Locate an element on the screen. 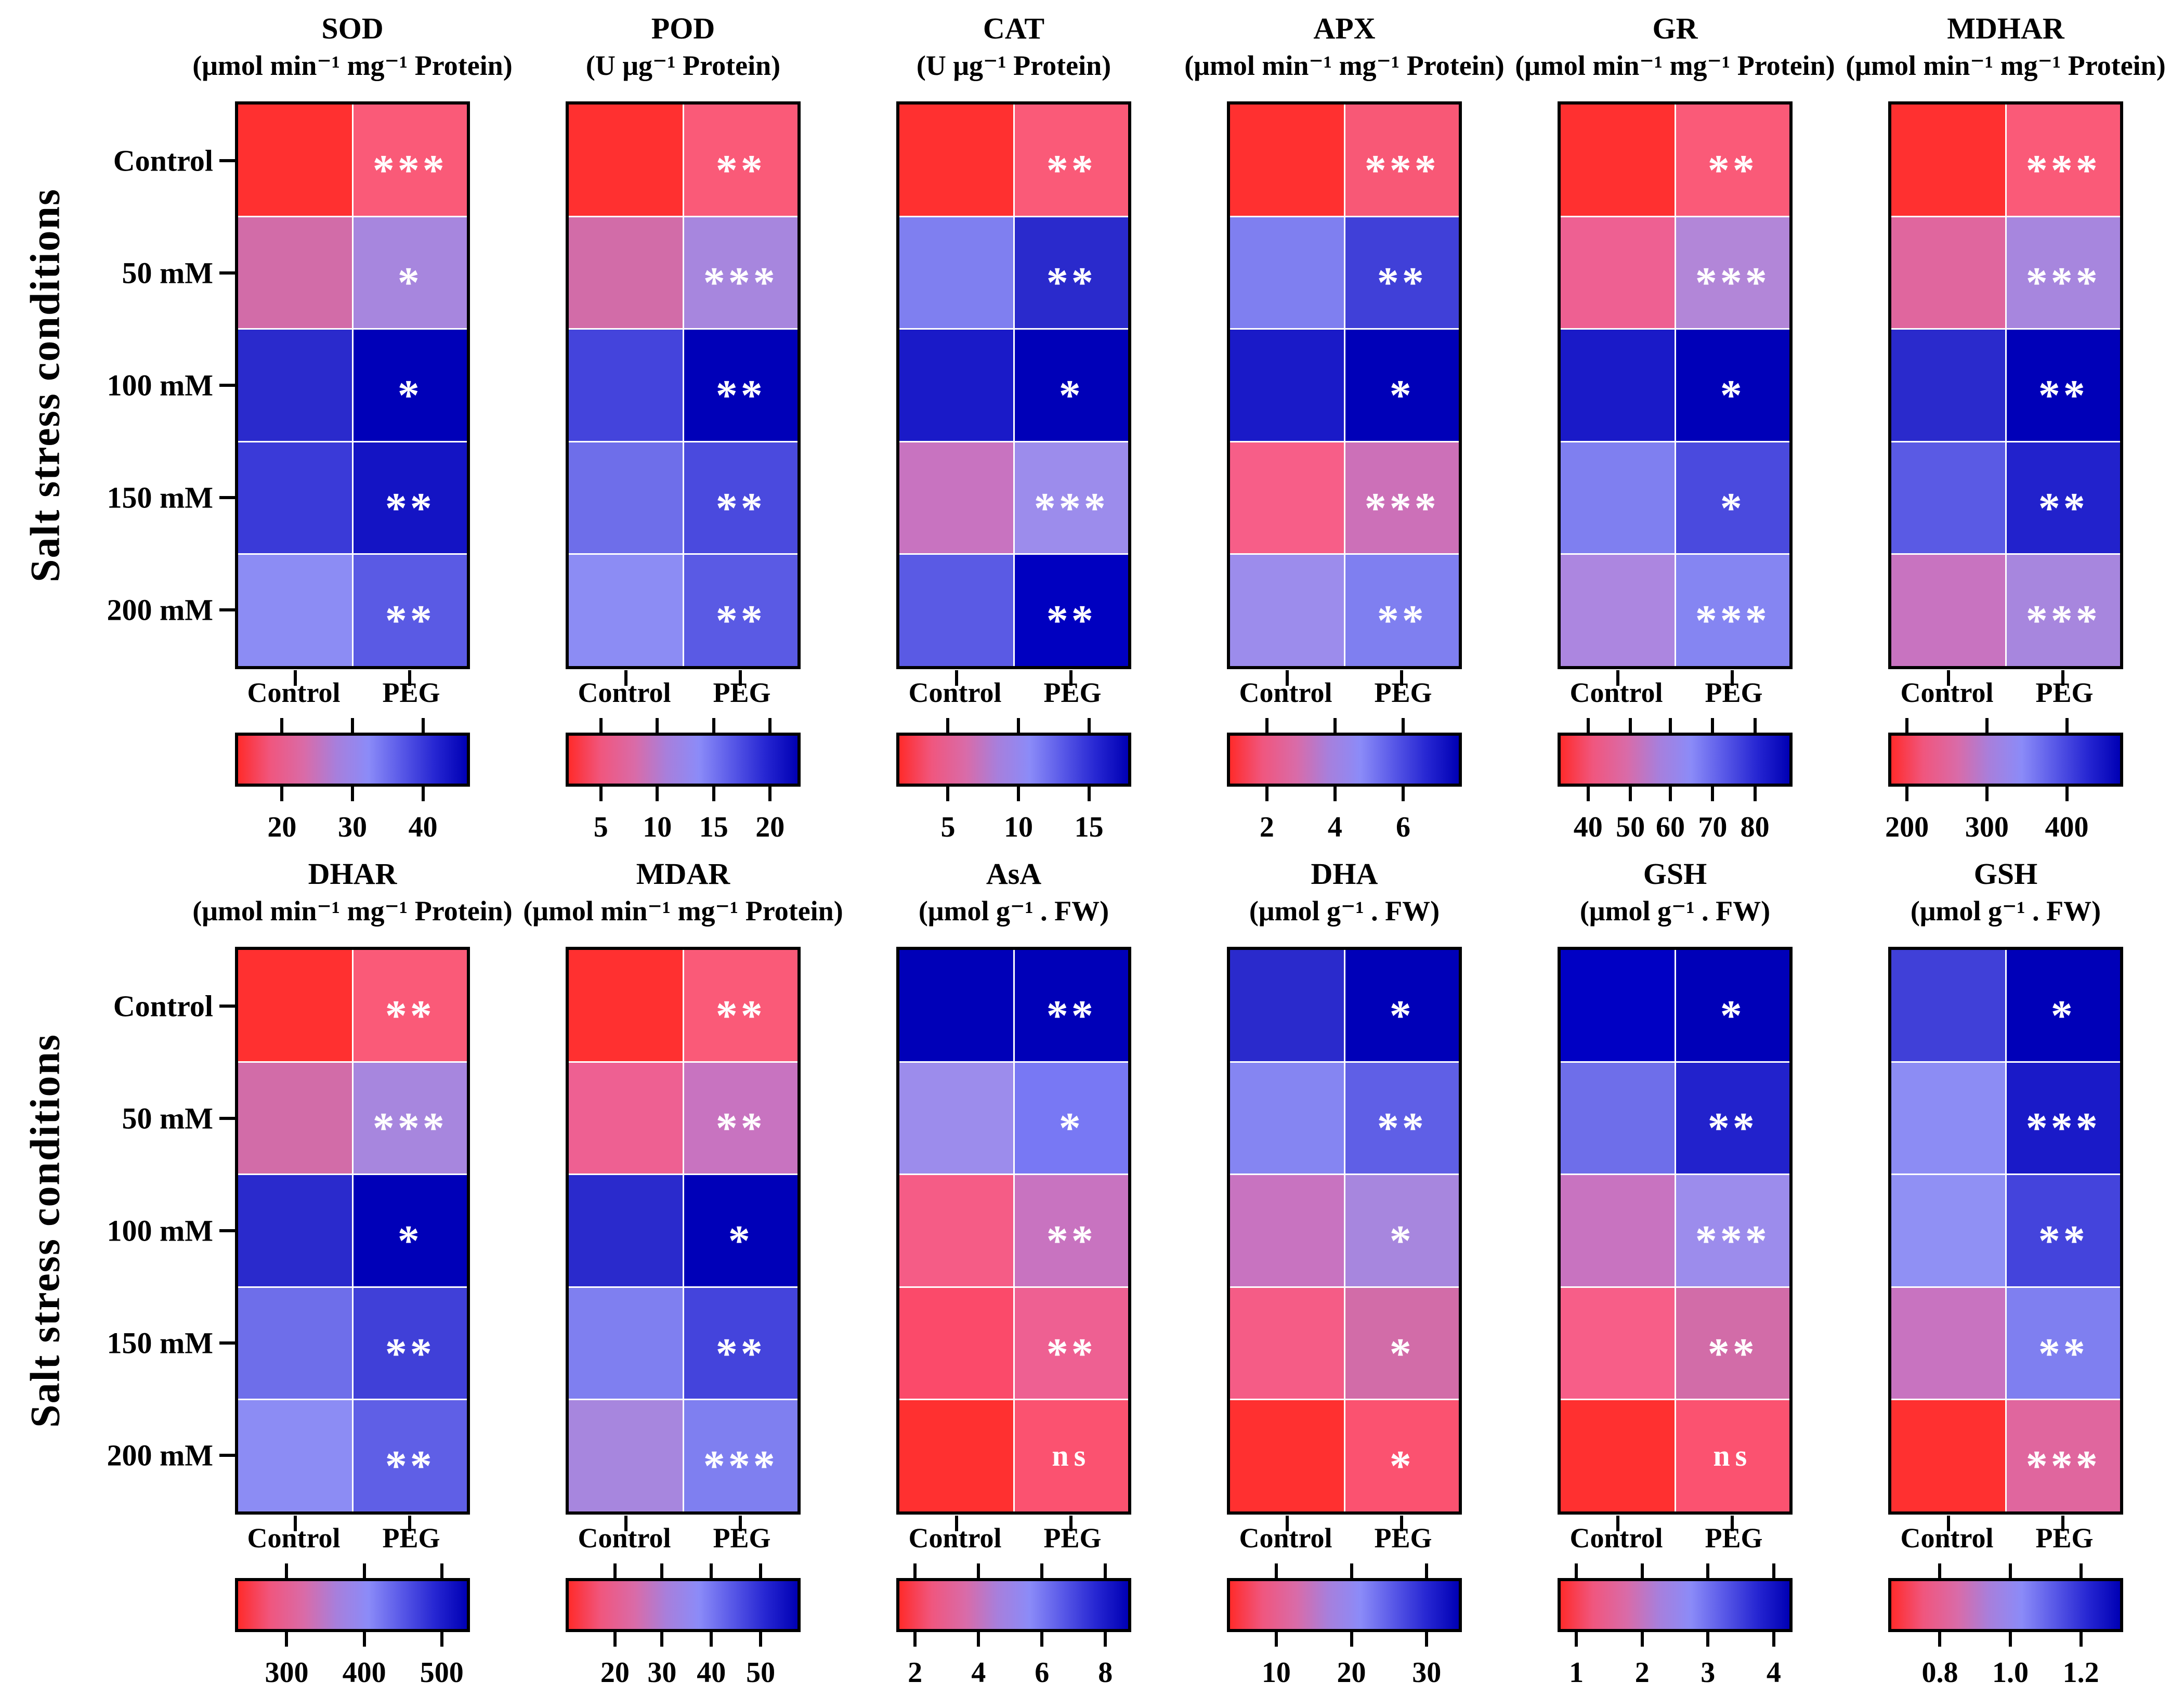  panel-title-unit: (μmol g⁻¹ . FW) is located at coordinates (1344, 911).